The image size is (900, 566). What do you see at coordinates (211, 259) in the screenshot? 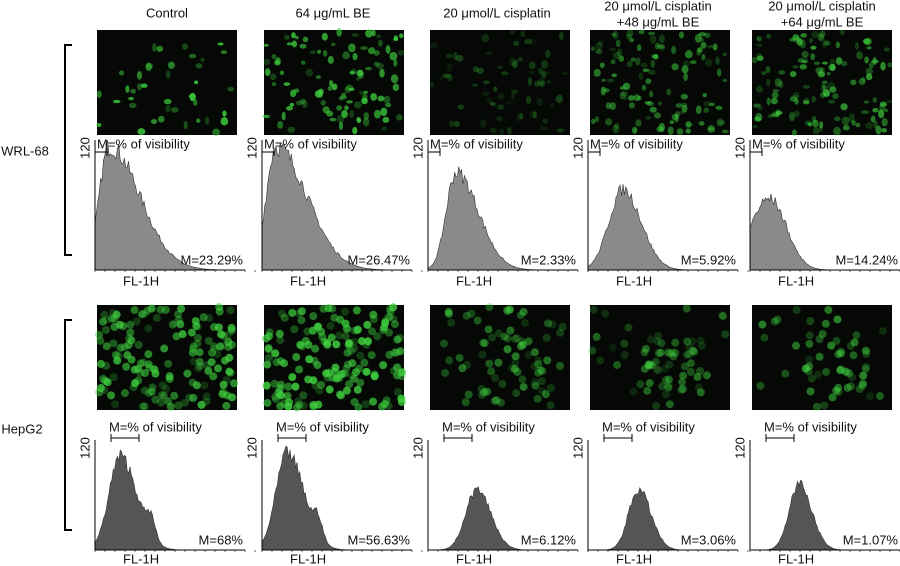
I see `visibility-value: M=23.29%` at bounding box center [211, 259].